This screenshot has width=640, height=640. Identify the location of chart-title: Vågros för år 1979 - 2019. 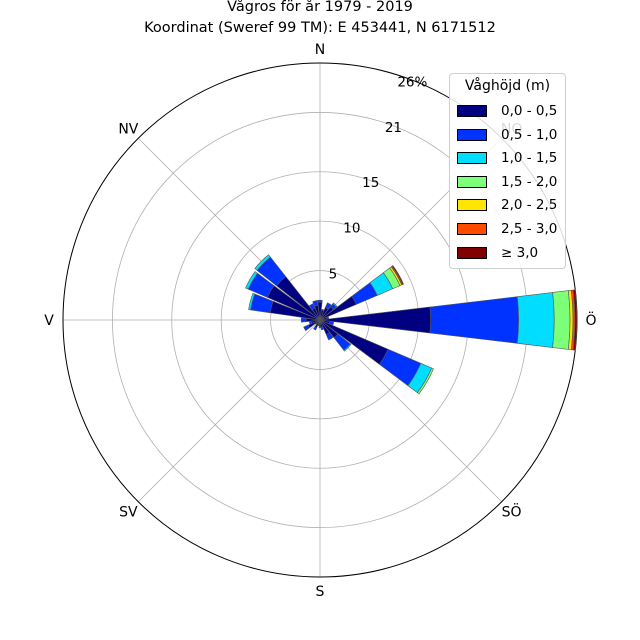
(320, 7).